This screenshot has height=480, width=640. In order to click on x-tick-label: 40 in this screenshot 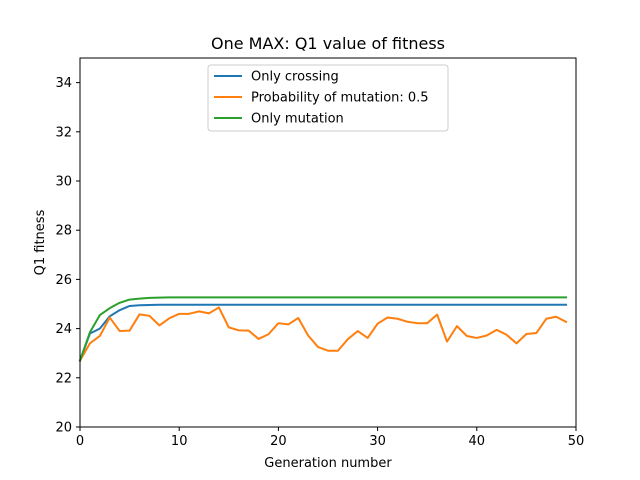, I will do `click(477, 441)`.